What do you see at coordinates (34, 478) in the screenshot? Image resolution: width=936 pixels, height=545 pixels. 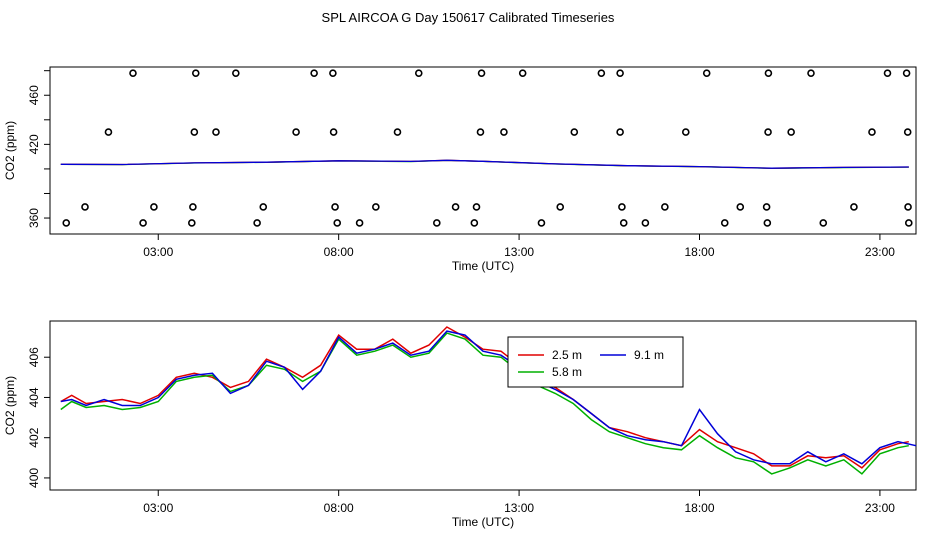 I see `y-tick-label: 400` at bounding box center [34, 478].